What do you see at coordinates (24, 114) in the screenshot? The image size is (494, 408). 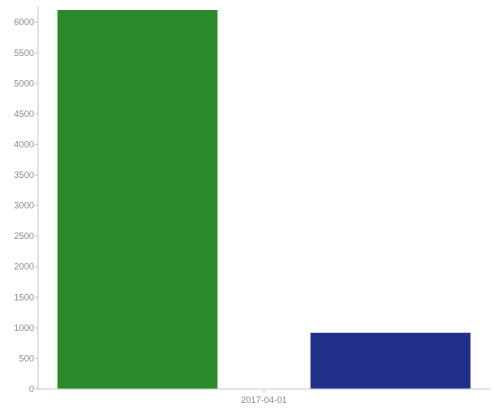 I see `y-tick-label: 4500` at bounding box center [24, 114].